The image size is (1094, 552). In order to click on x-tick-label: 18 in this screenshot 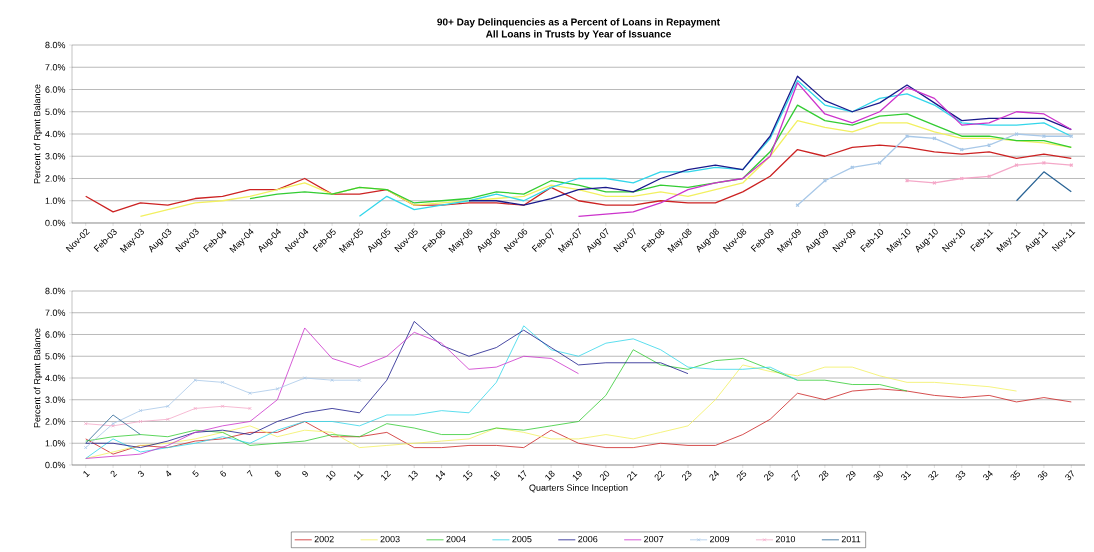, I will do `click(550, 475)`.